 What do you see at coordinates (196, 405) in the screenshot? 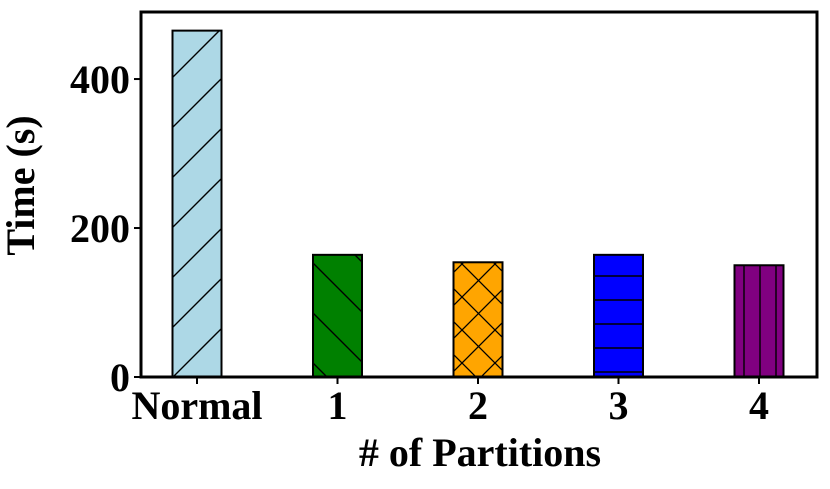
I see `x-tick-label: Normal` at bounding box center [196, 405].